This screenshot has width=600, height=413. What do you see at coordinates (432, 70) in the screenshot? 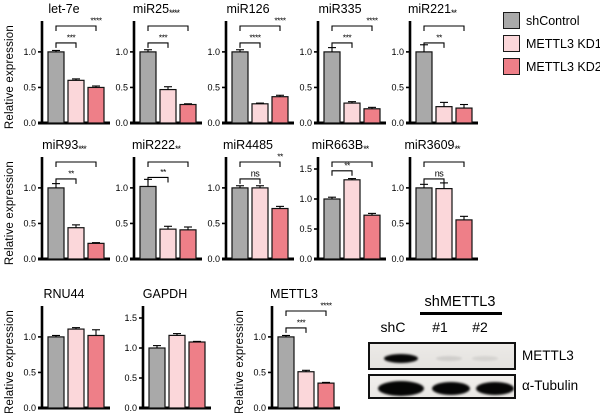
I see `chart-mir221: miR221** 0.0 0.5 1.0 **` at bounding box center [432, 70].